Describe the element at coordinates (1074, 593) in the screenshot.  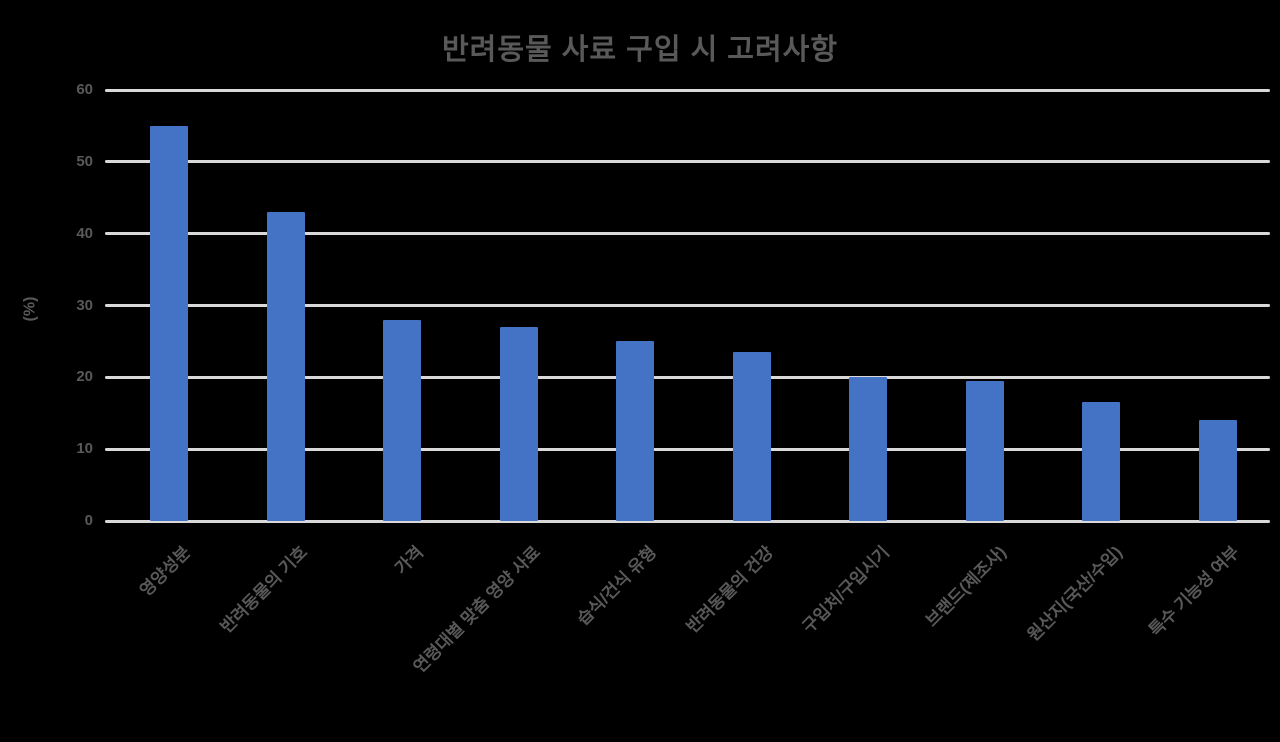
I see `x-category-label: 원산지(국산/수입)` at that location.